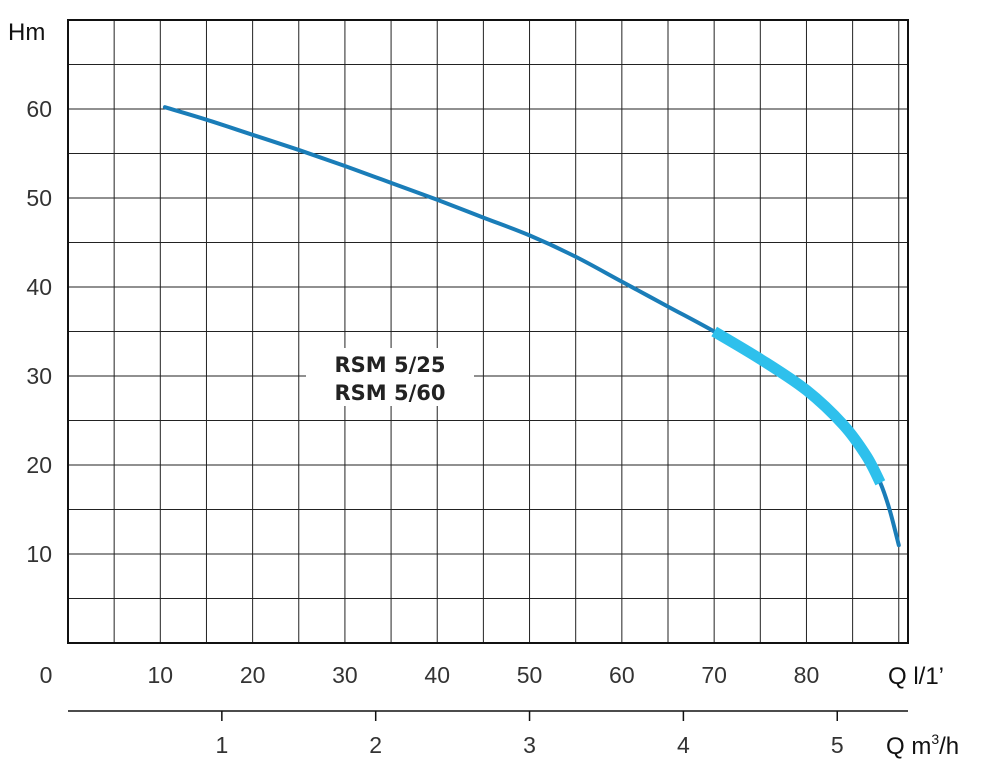 The height and width of the screenshot is (773, 984). I want to click on x-tick-label: 10, so click(161, 675).